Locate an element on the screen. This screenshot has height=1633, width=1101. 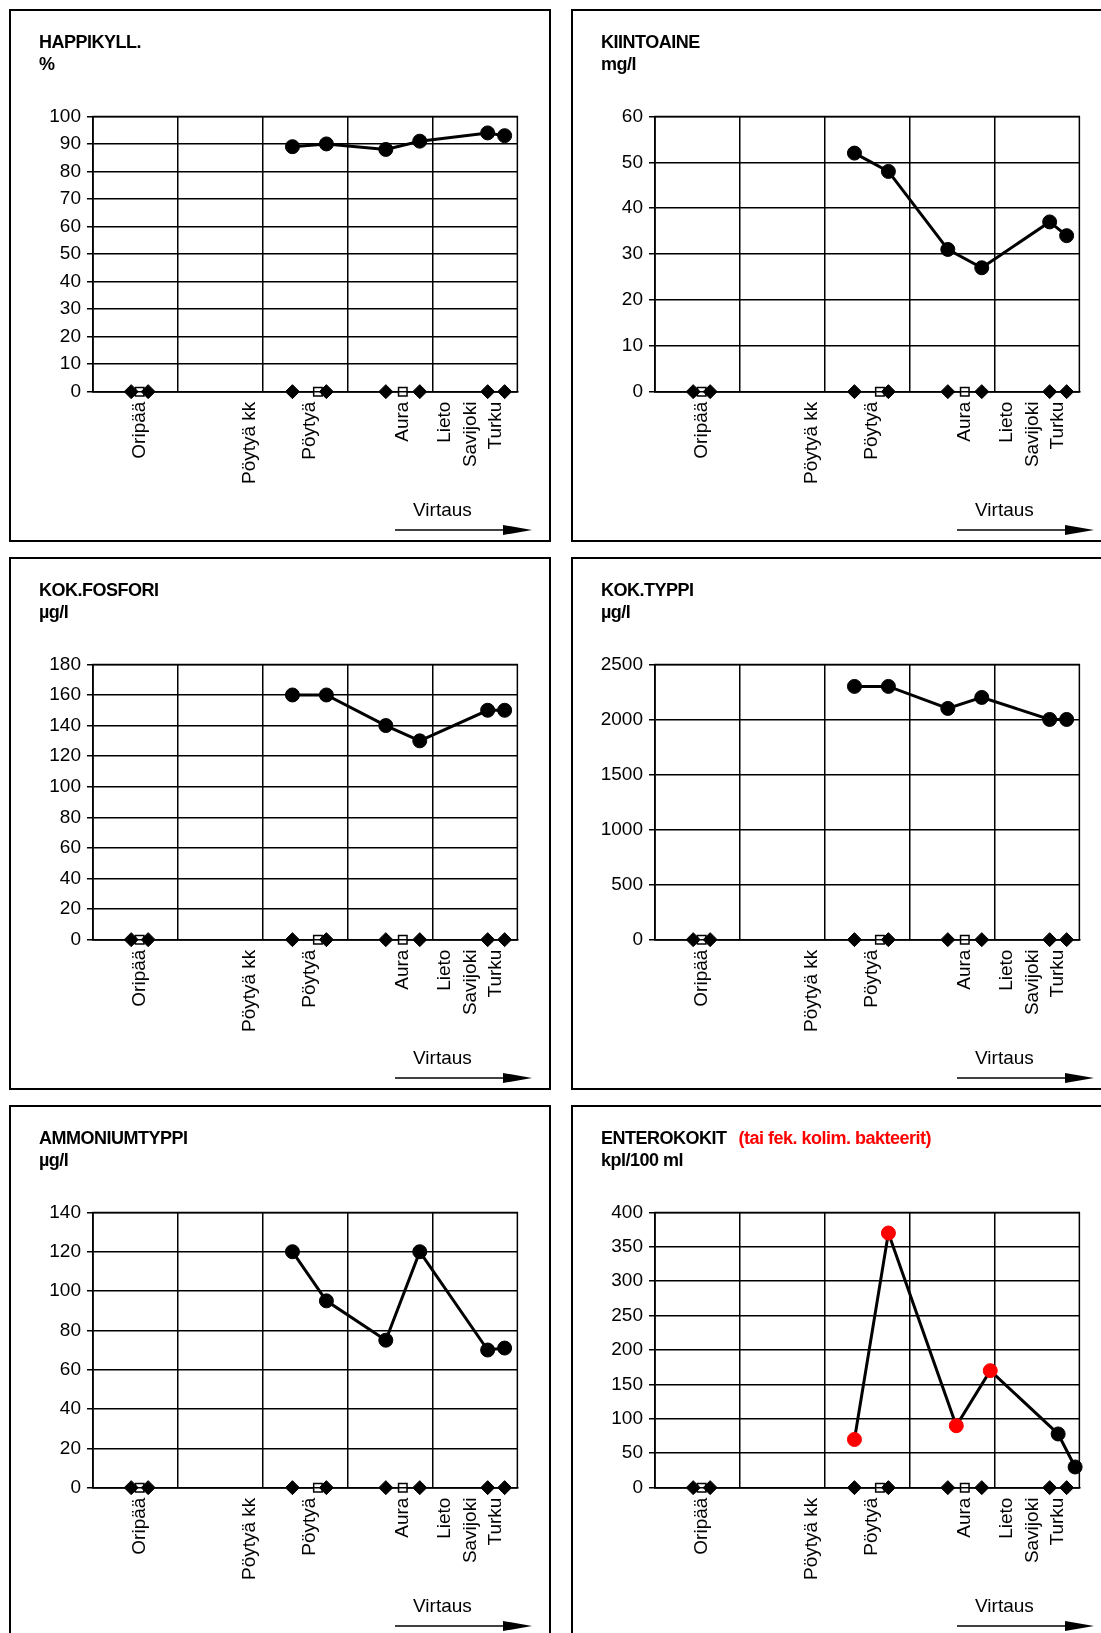
chart-title: KOK.FOSFORI is located at coordinates (99, 590).